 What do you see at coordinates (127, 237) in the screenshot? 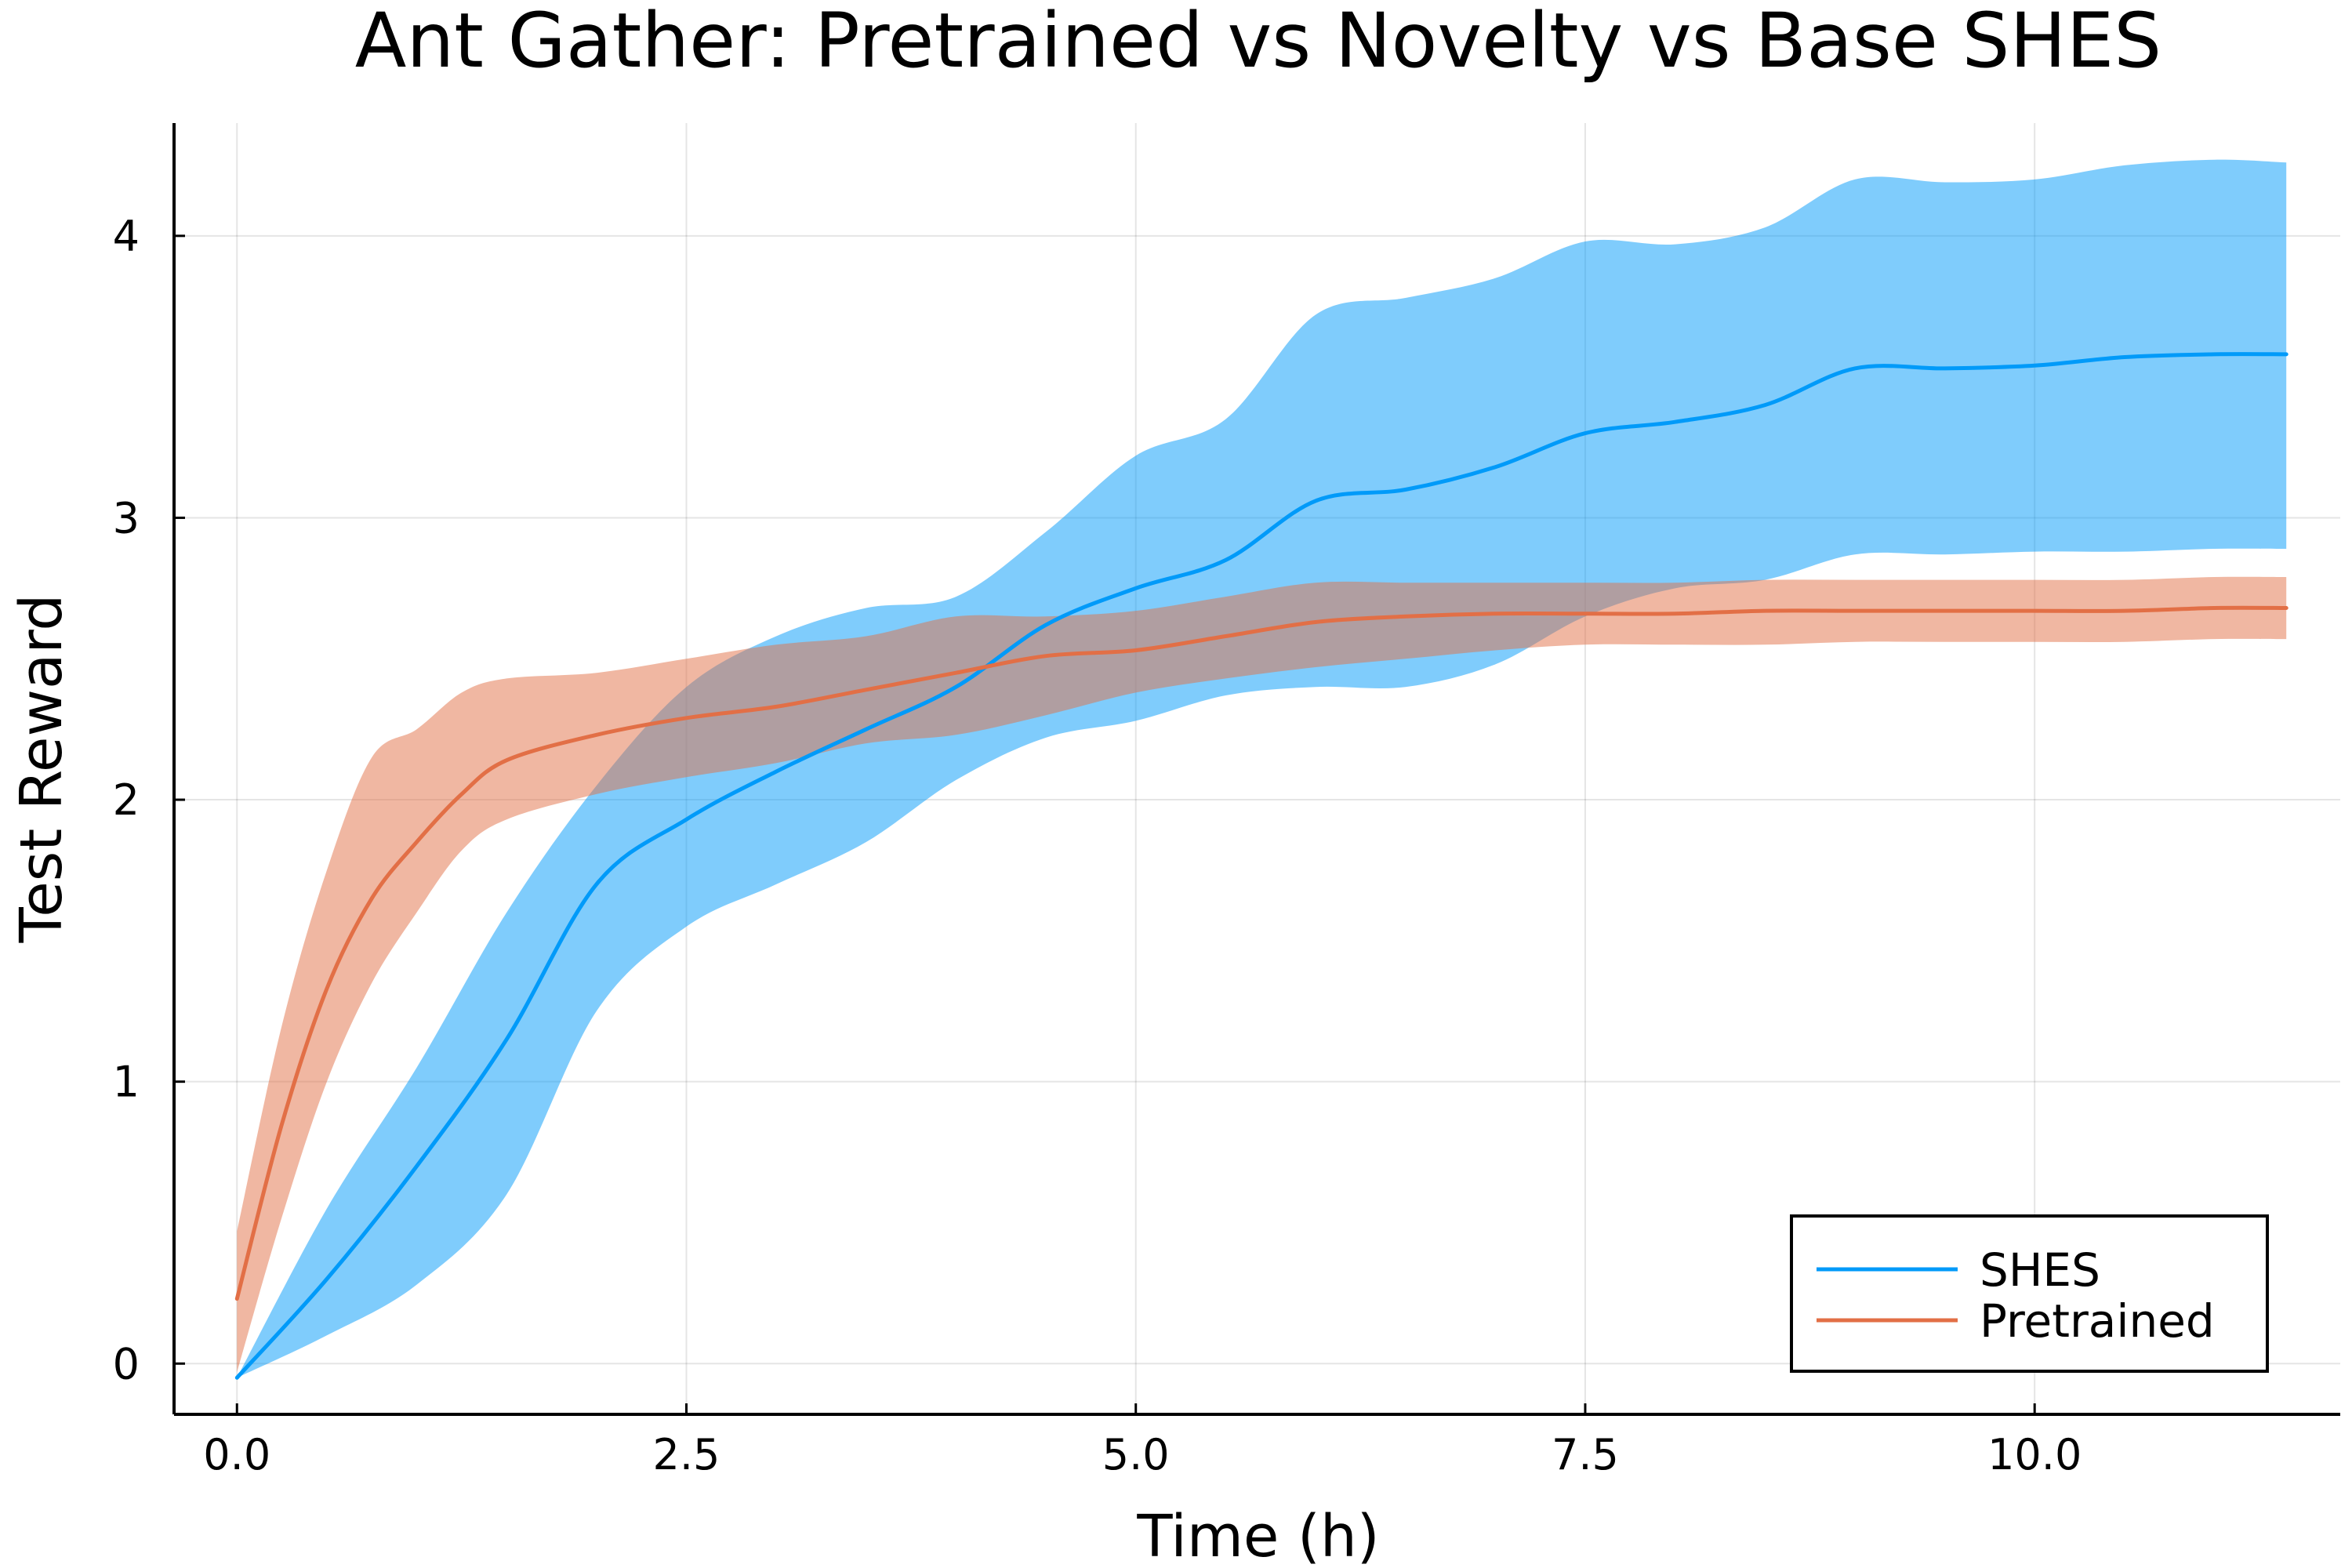
I see `y-tick-label: 4` at bounding box center [127, 237].